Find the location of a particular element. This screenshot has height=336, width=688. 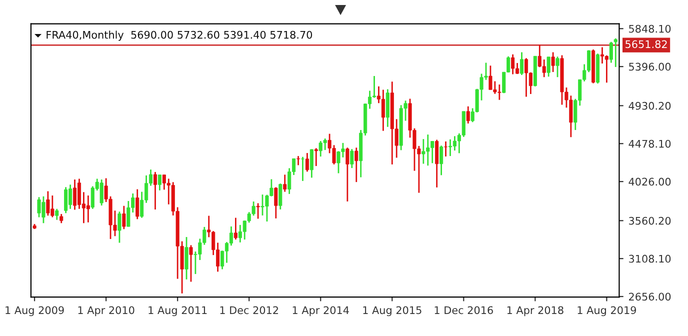

y-tick-label: 5396.00 is located at coordinates (650, 66).